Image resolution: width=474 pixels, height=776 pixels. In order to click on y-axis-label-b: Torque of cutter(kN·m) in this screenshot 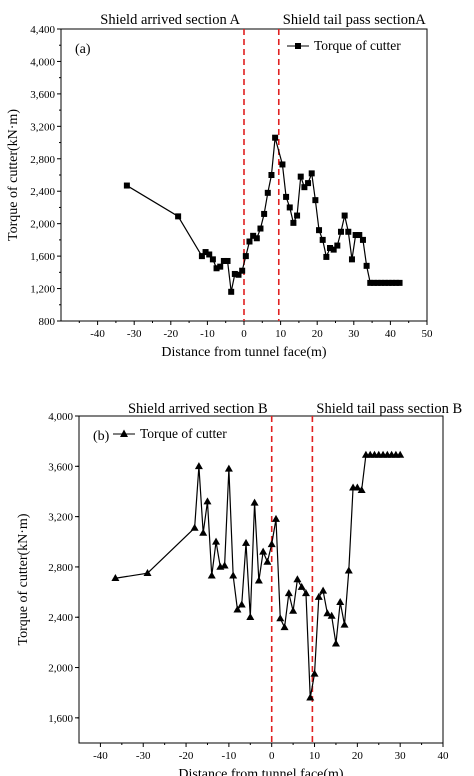, I will do `click(23, 579)`.